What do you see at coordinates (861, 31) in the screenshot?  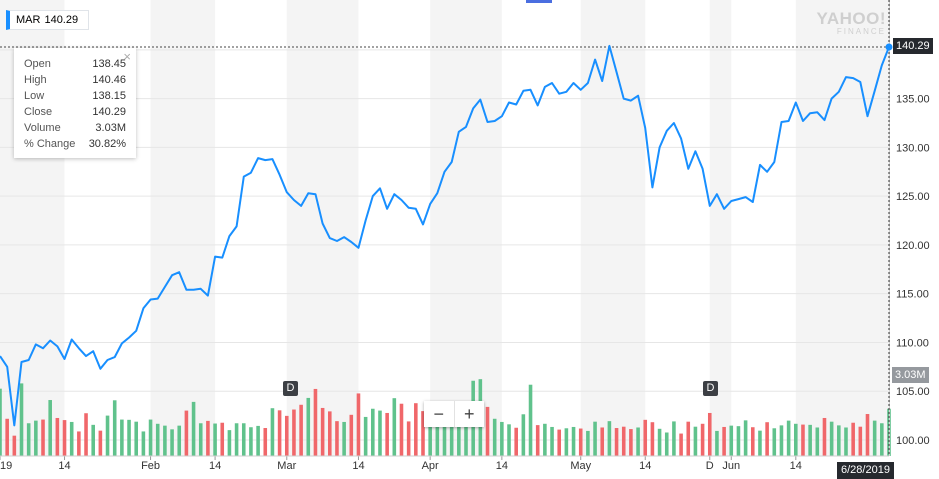 I see `logo-line2: FINANCE` at bounding box center [861, 31].